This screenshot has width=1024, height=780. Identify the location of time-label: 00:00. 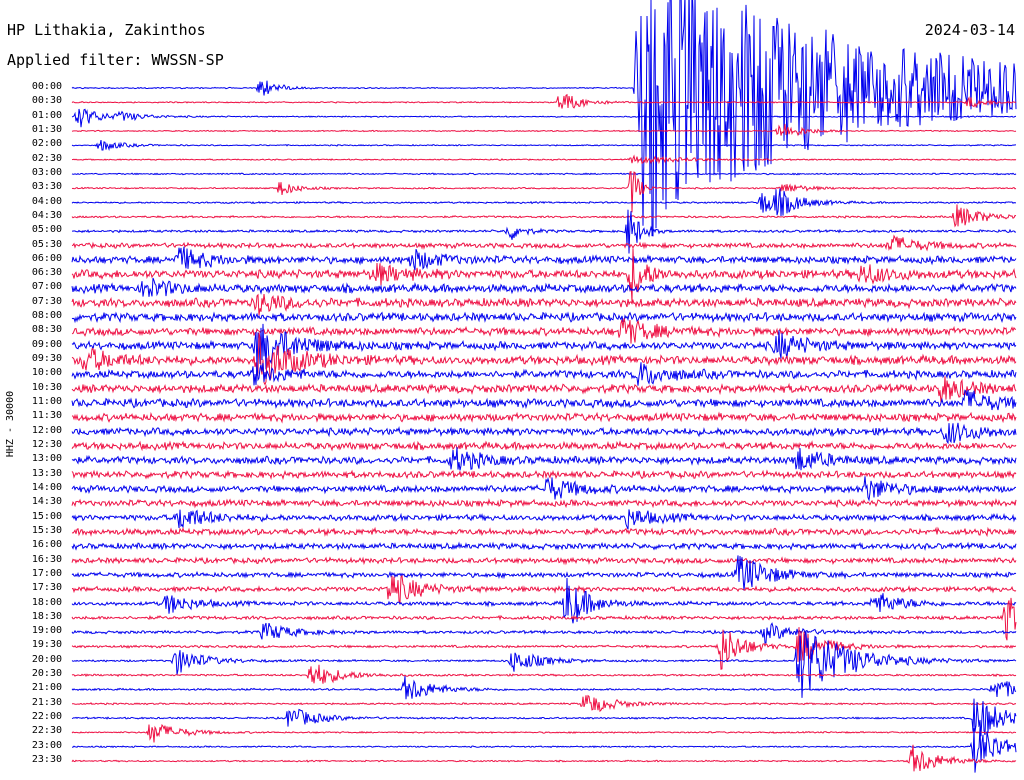
(46, 86).